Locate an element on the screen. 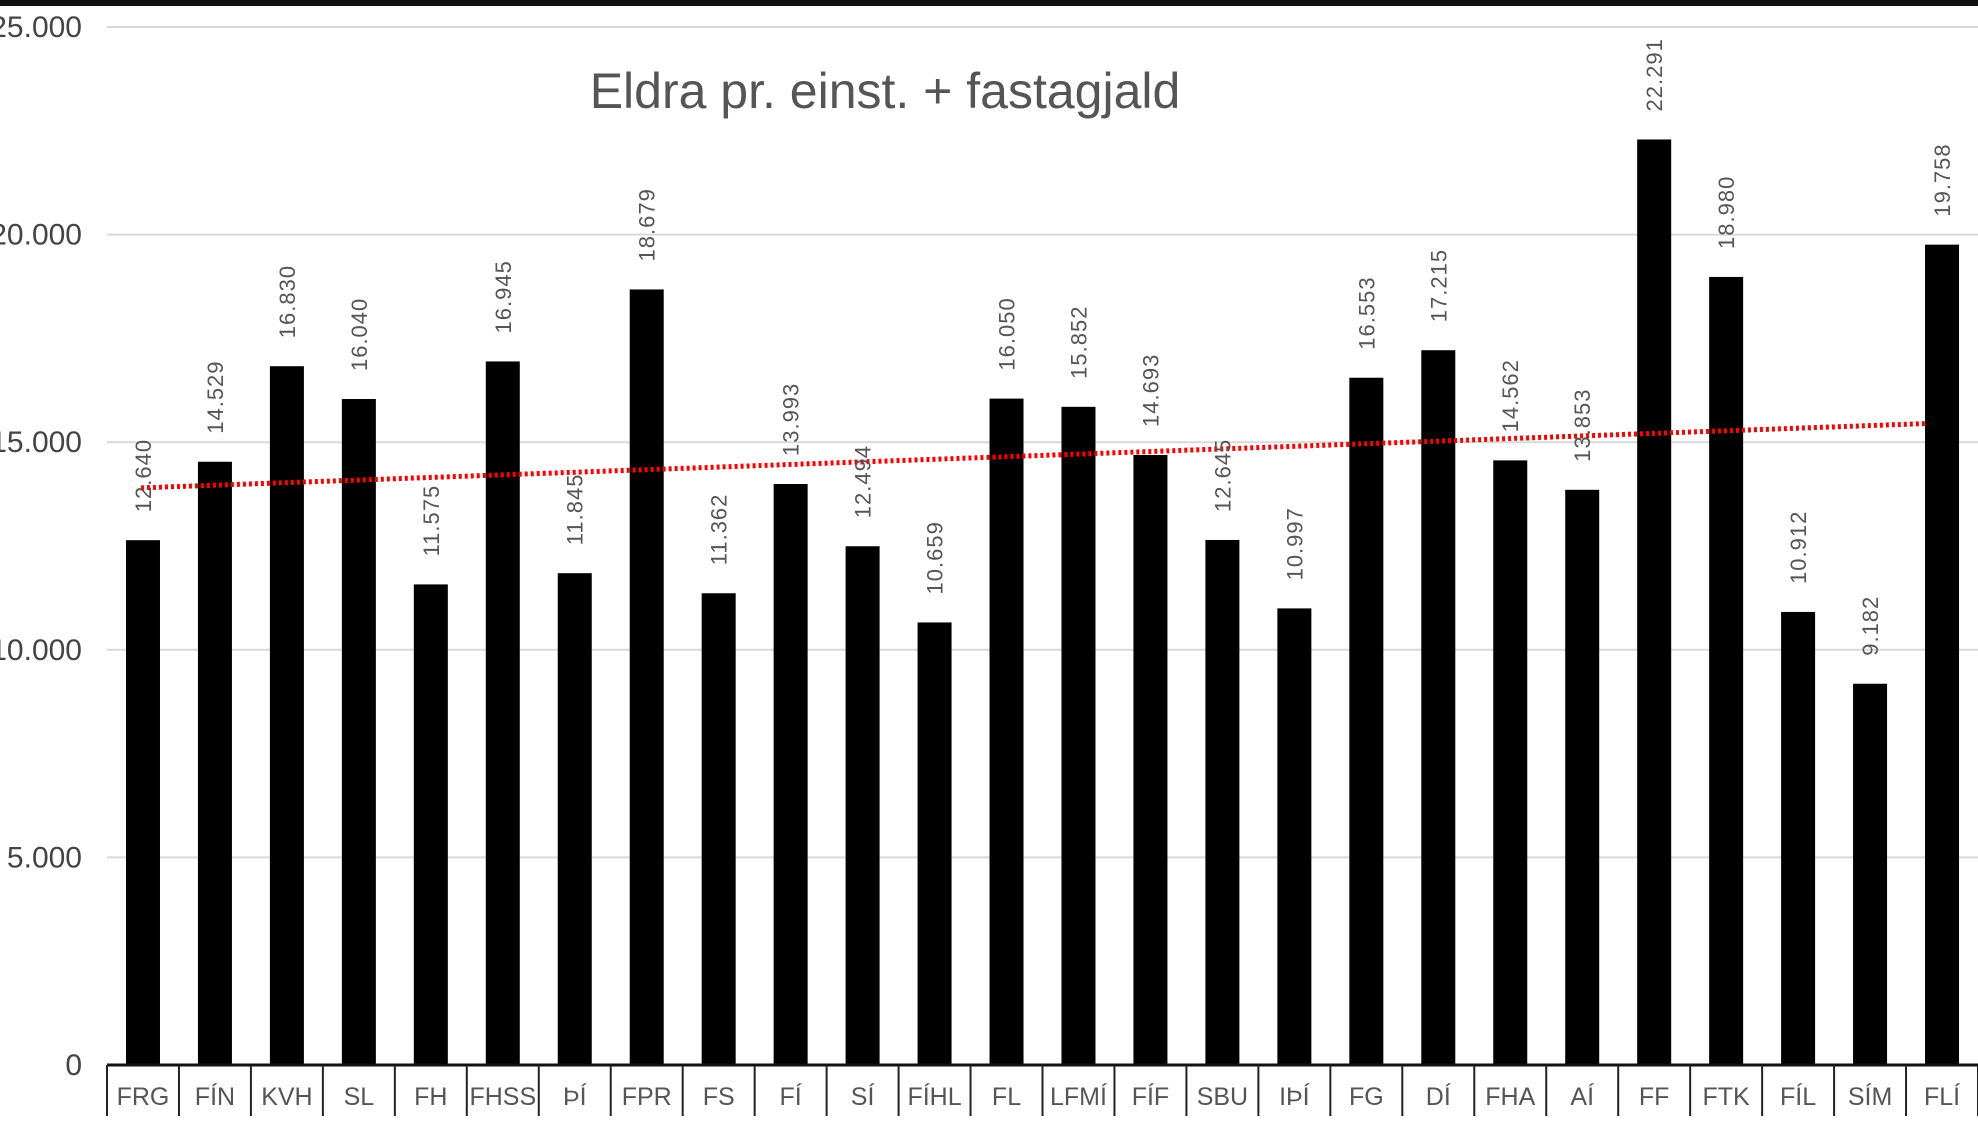  top-border is located at coordinates (989, 3).